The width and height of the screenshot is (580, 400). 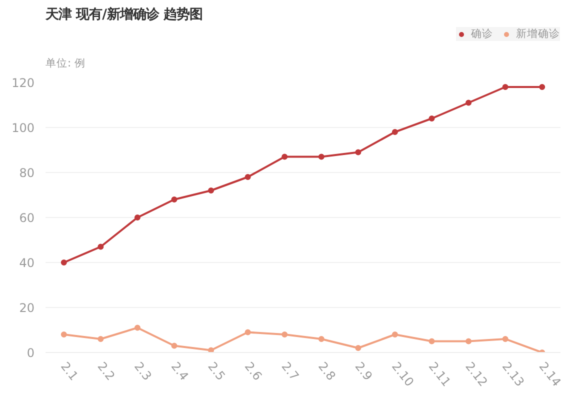 What do you see at coordinates (327, 371) in the screenshot?
I see `x-tick-label: 2.8` at bounding box center [327, 371].